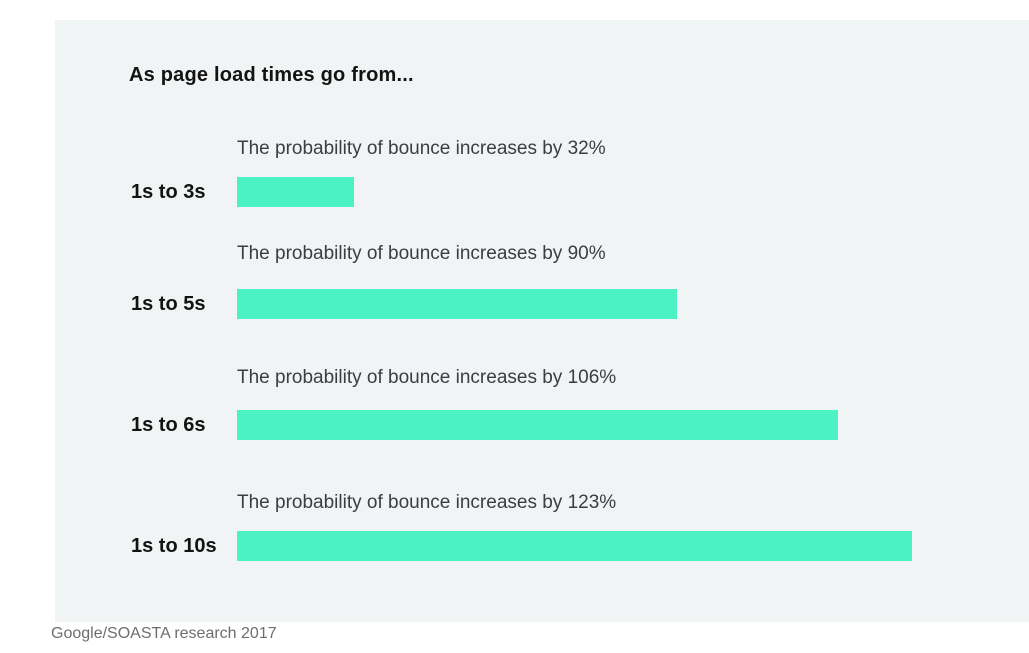 This screenshot has width=1029, height=653. What do you see at coordinates (574, 546) in the screenshot?
I see `bounce-bar-1s-to-10s` at bounding box center [574, 546].